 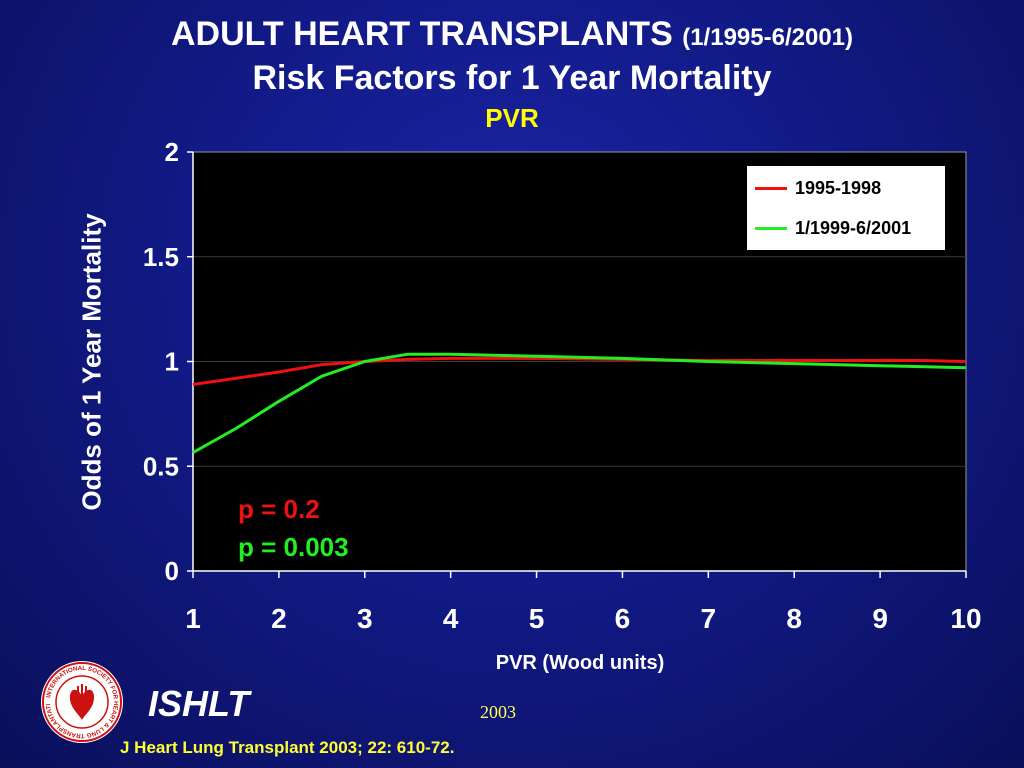 What do you see at coordinates (172, 362) in the screenshot?
I see `y-tick-label: 1` at bounding box center [172, 362].